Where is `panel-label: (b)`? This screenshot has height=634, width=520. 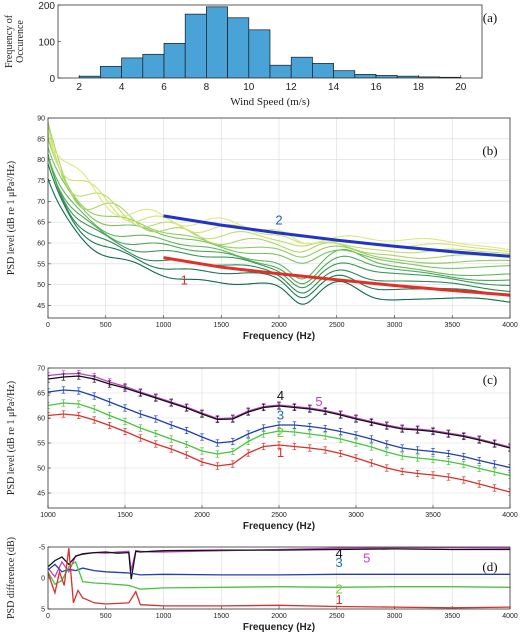 panel-label: (b) is located at coordinates (489, 150).